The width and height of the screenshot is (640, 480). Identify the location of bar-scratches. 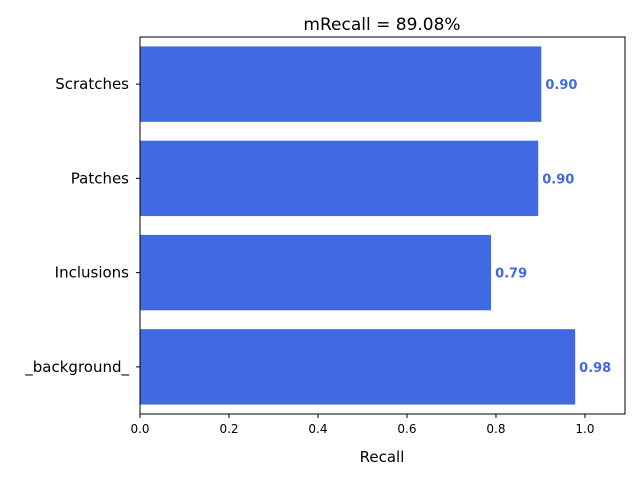
(341, 84).